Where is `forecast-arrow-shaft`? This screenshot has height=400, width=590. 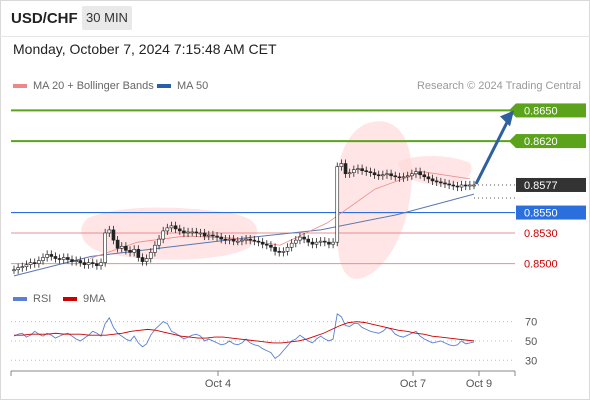
forecast-arrow-shaft is located at coordinates (492, 152).